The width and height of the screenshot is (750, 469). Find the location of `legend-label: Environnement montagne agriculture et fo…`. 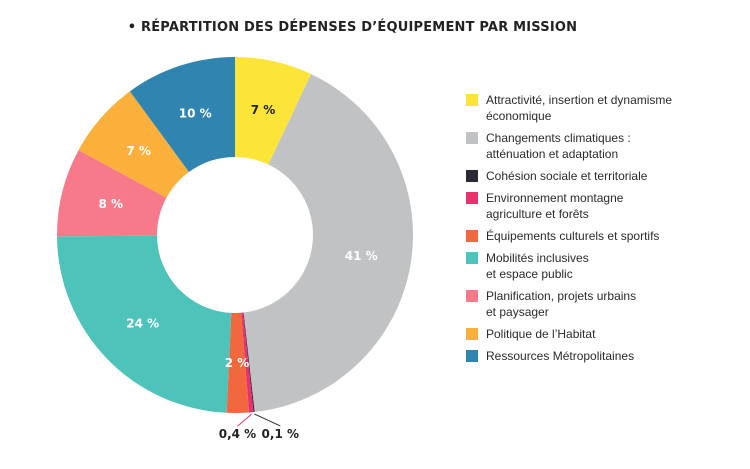

legend-label: Environnement montagne agriculture et fo… is located at coordinates (555, 206).